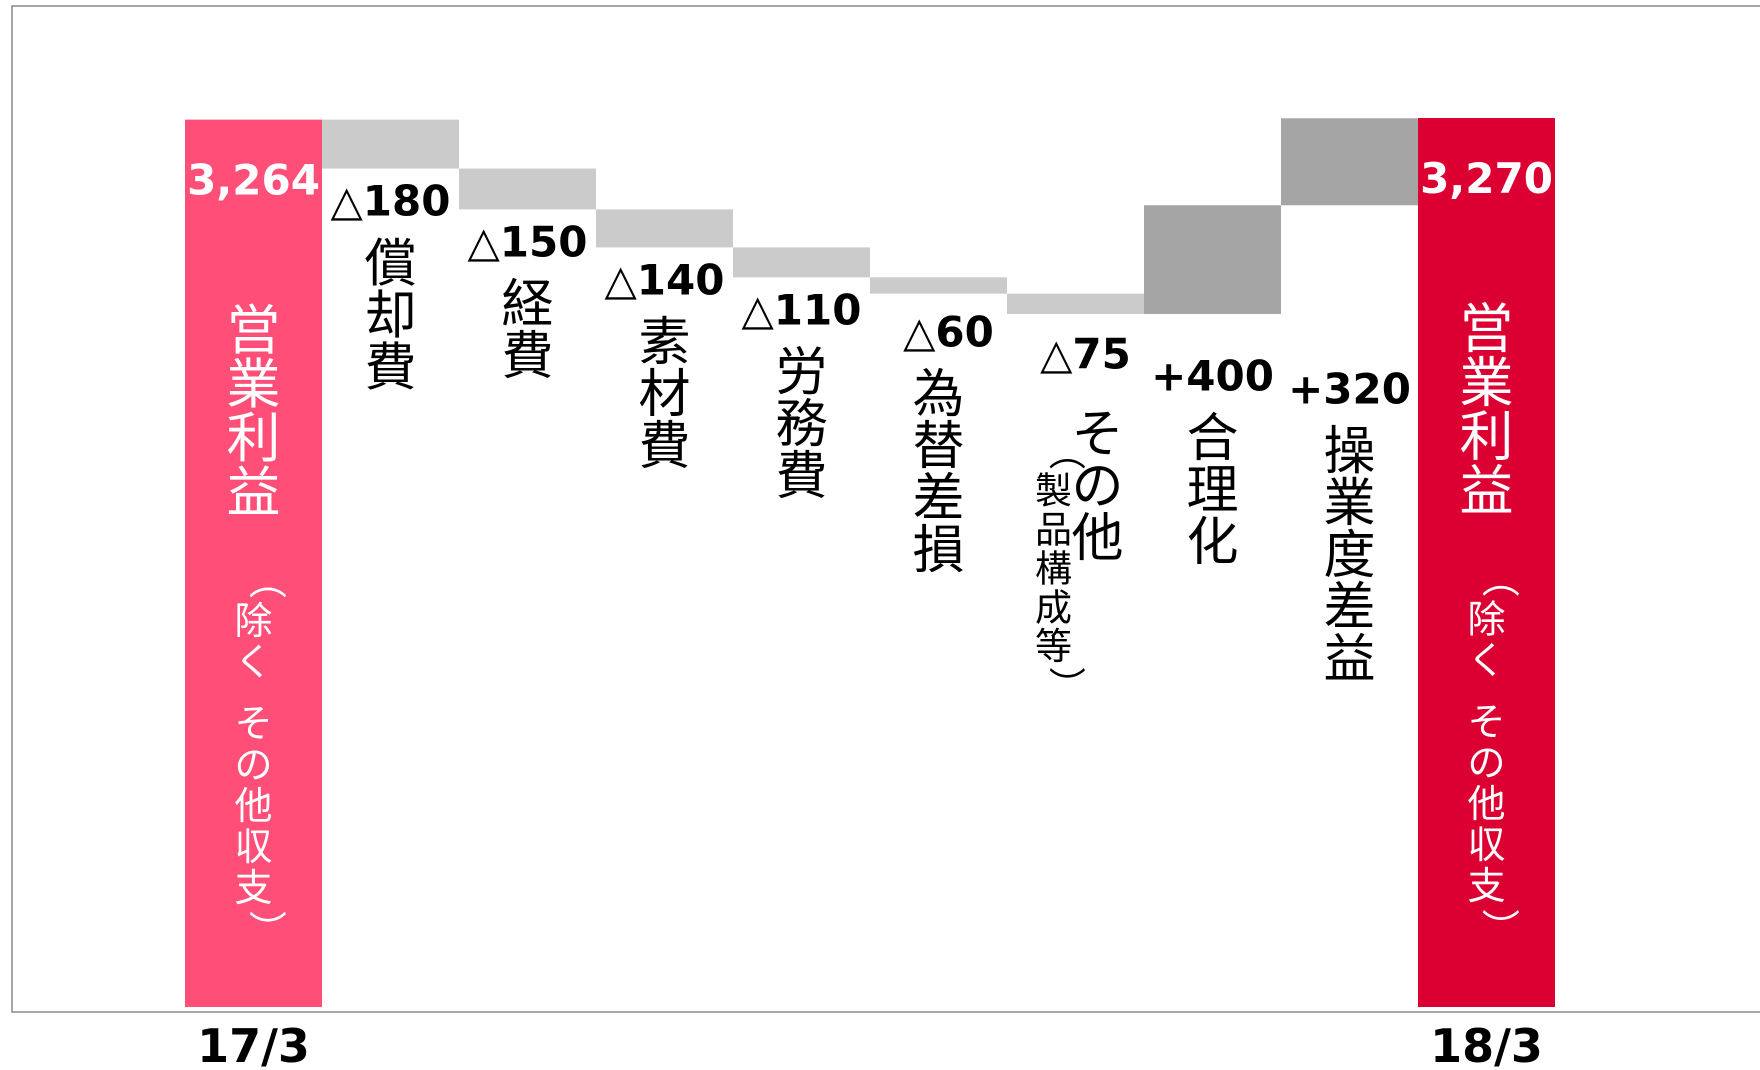 This screenshot has width=1760, height=1070. What do you see at coordinates (267, 929) in the screenshot?
I see `start-sublabel-paren: ）` at bounding box center [267, 929].